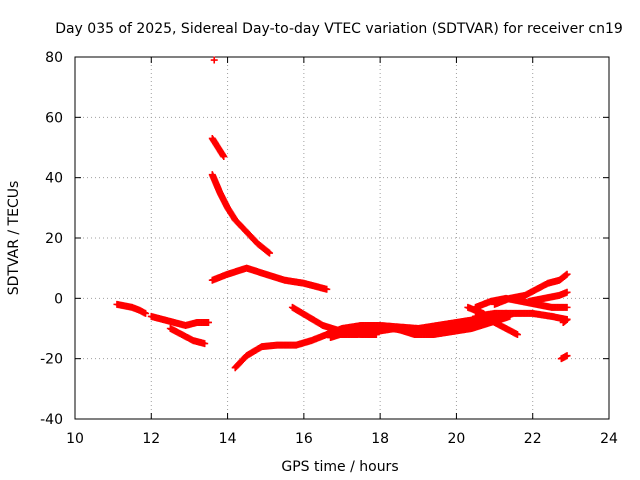 This screenshot has width=640, height=480. Describe the element at coordinates (457, 439) in the screenshot. I see `x-tick-label: 20` at that location.